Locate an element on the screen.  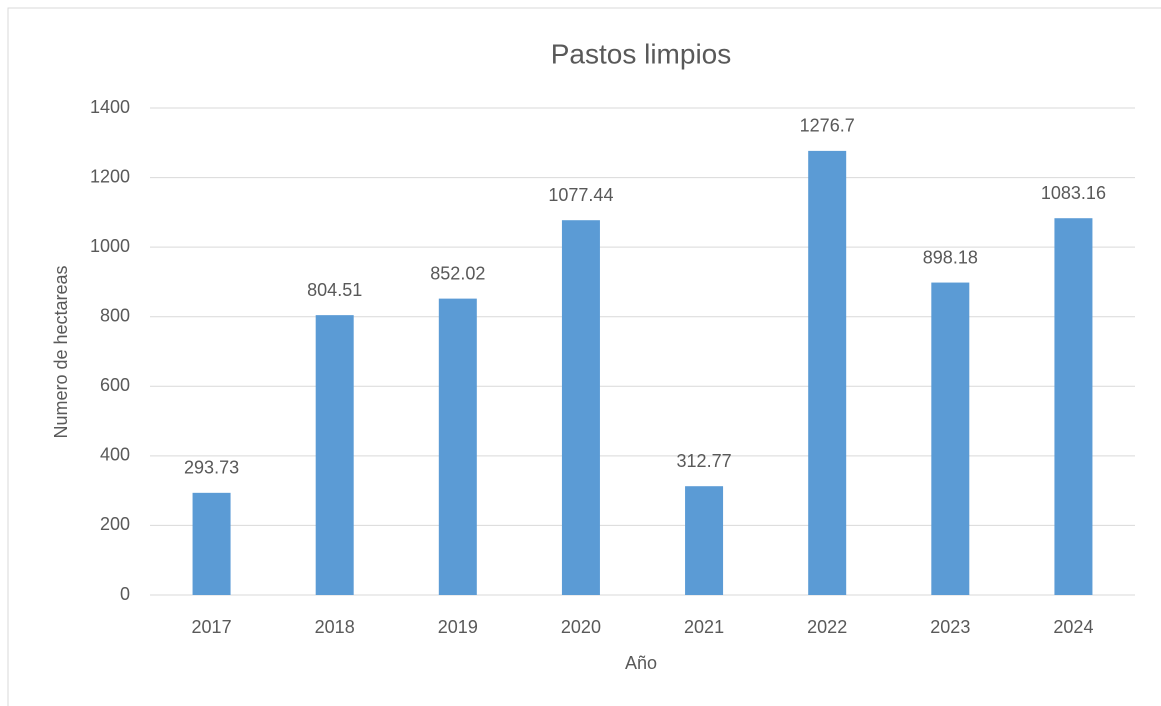
data-label: 1077.44 is located at coordinates (580, 195).